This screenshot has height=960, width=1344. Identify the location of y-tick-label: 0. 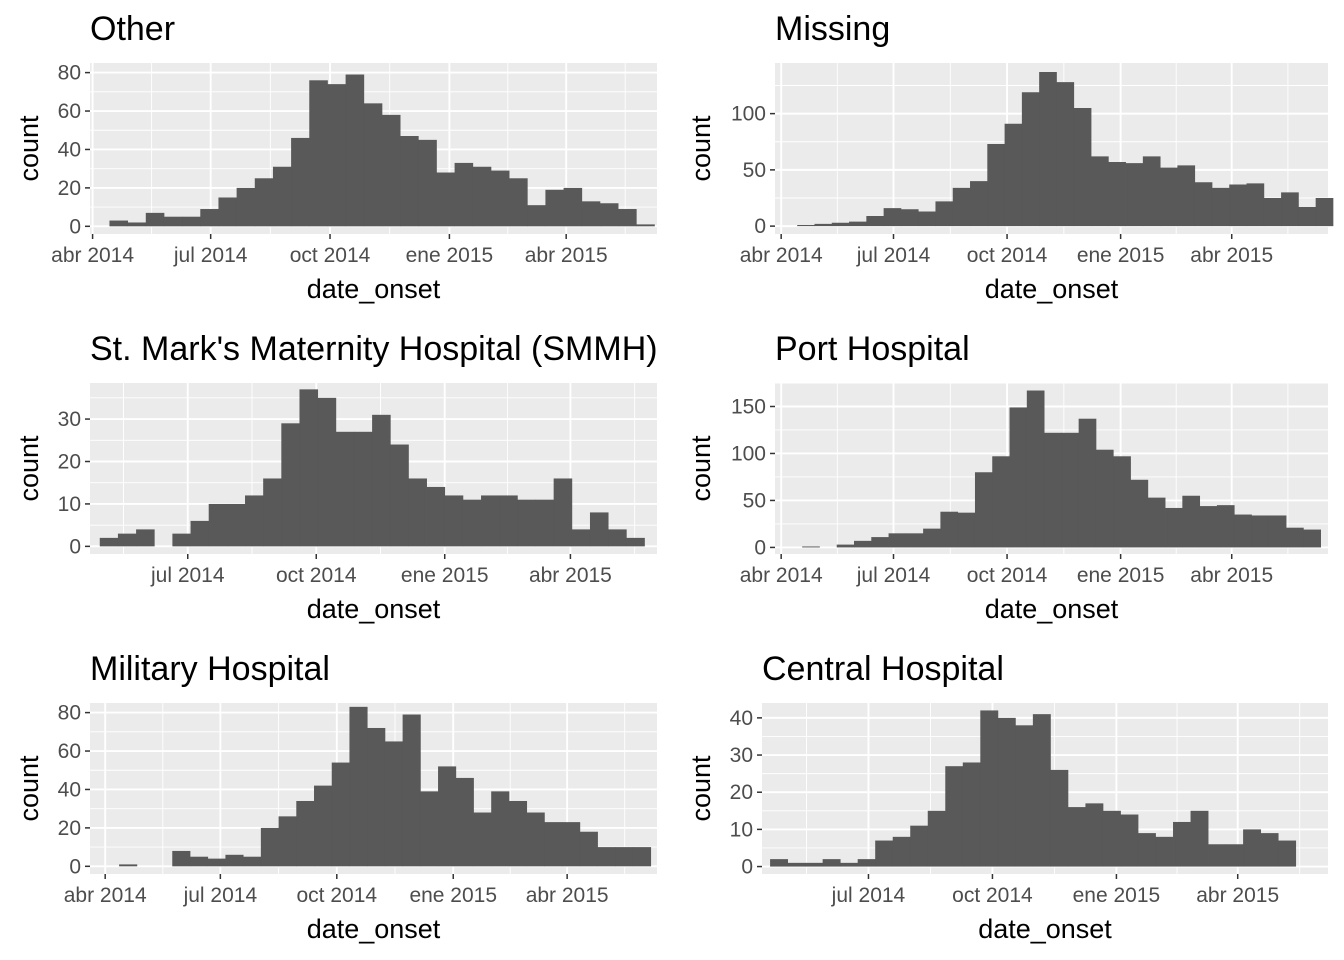
(760, 226).